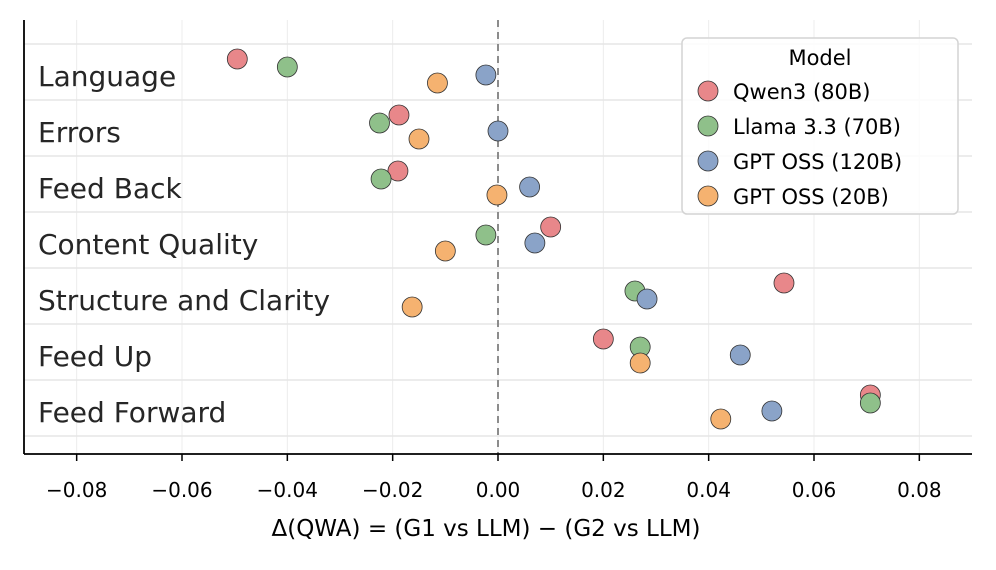 The image size is (996, 570). What do you see at coordinates (819, 58) in the screenshot?
I see `legend-title: Model` at bounding box center [819, 58].